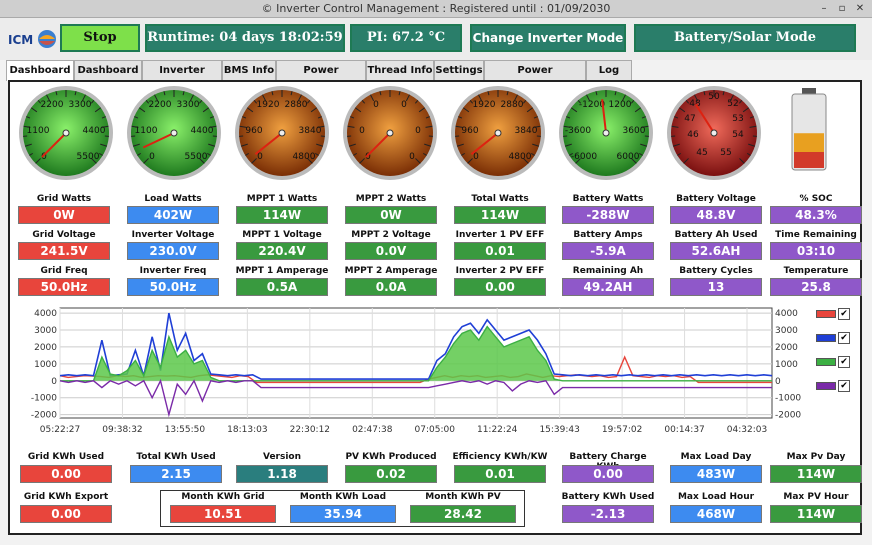  Describe the element at coordinates (80, 105) in the screenshot. I see `gauge-tick-label: 3300` at that location.